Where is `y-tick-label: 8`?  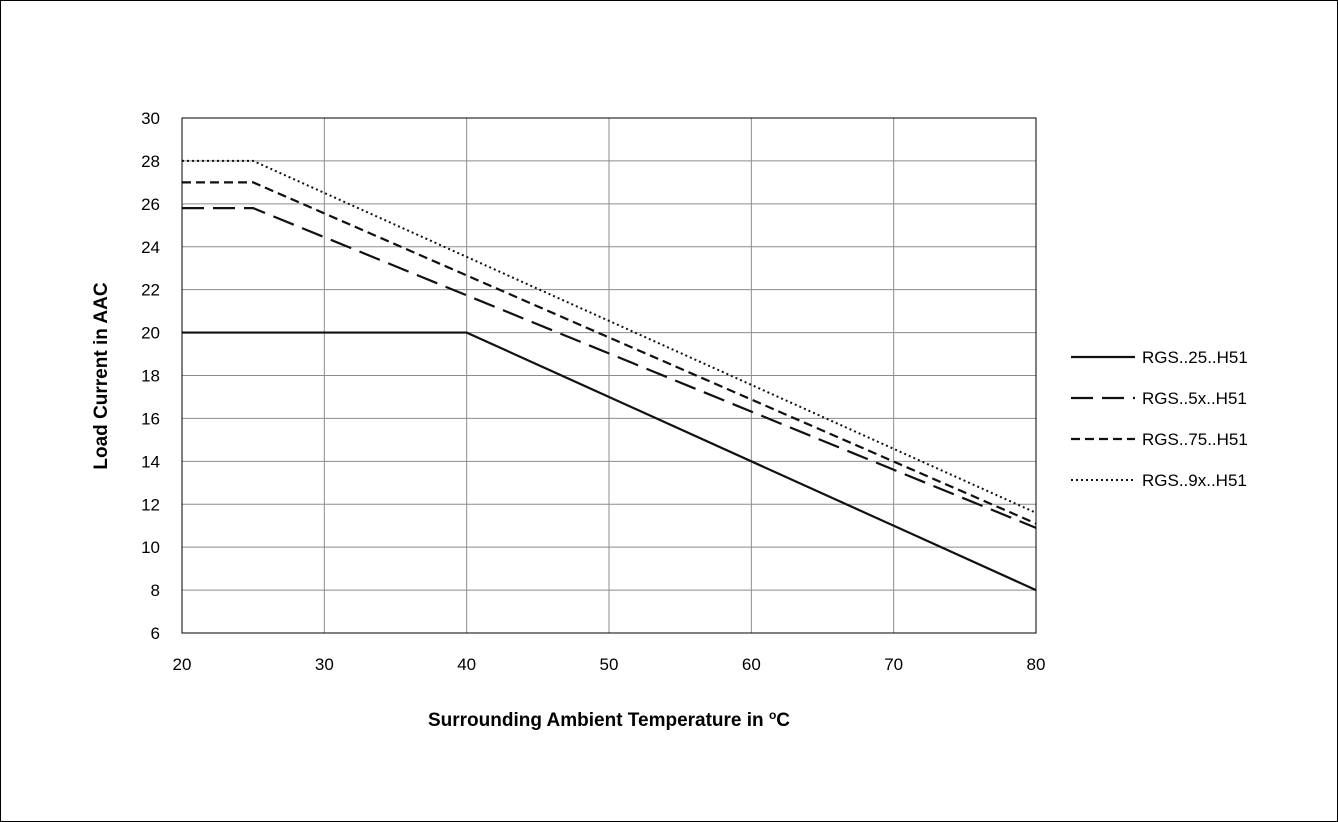
y-tick-label: 8 is located at coordinates (155, 590).